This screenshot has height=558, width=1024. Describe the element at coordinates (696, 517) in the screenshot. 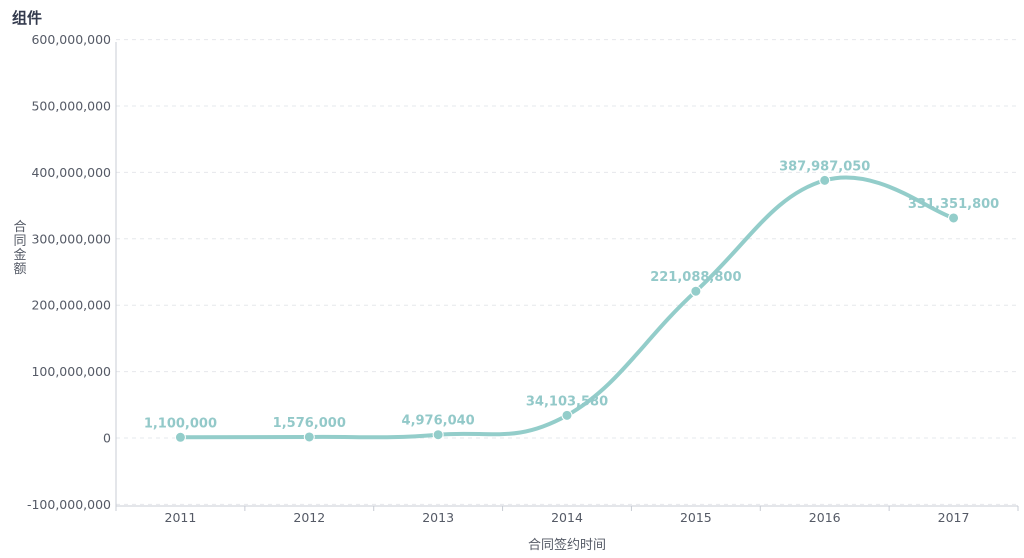

I see `x-tick-label: 2015` at that location.